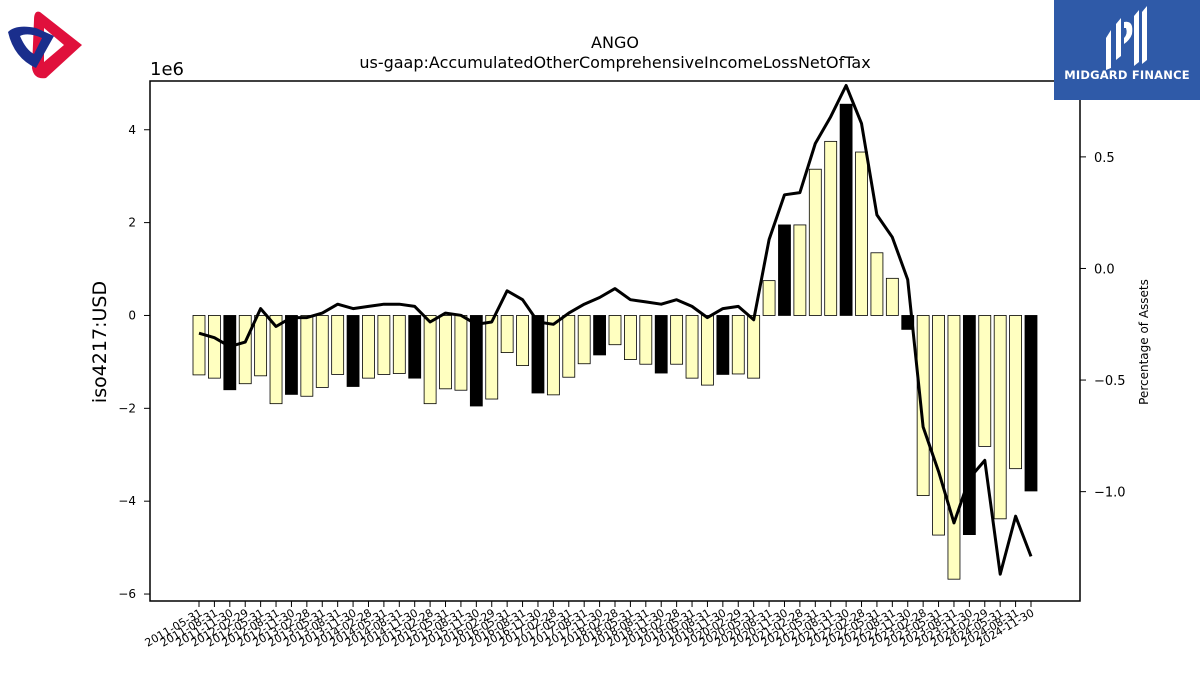 The height and width of the screenshot is (675, 1200). I want to click on company-logo, so click(46, 45).